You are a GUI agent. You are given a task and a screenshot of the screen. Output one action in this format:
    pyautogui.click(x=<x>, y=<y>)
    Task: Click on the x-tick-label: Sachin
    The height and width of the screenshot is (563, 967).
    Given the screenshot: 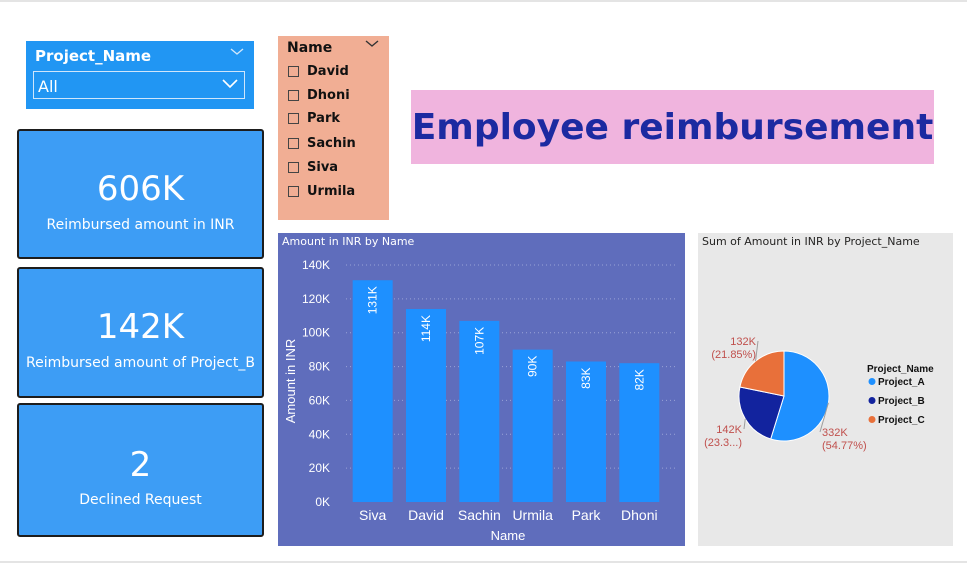 What is the action you would take?
    pyautogui.click(x=479, y=515)
    